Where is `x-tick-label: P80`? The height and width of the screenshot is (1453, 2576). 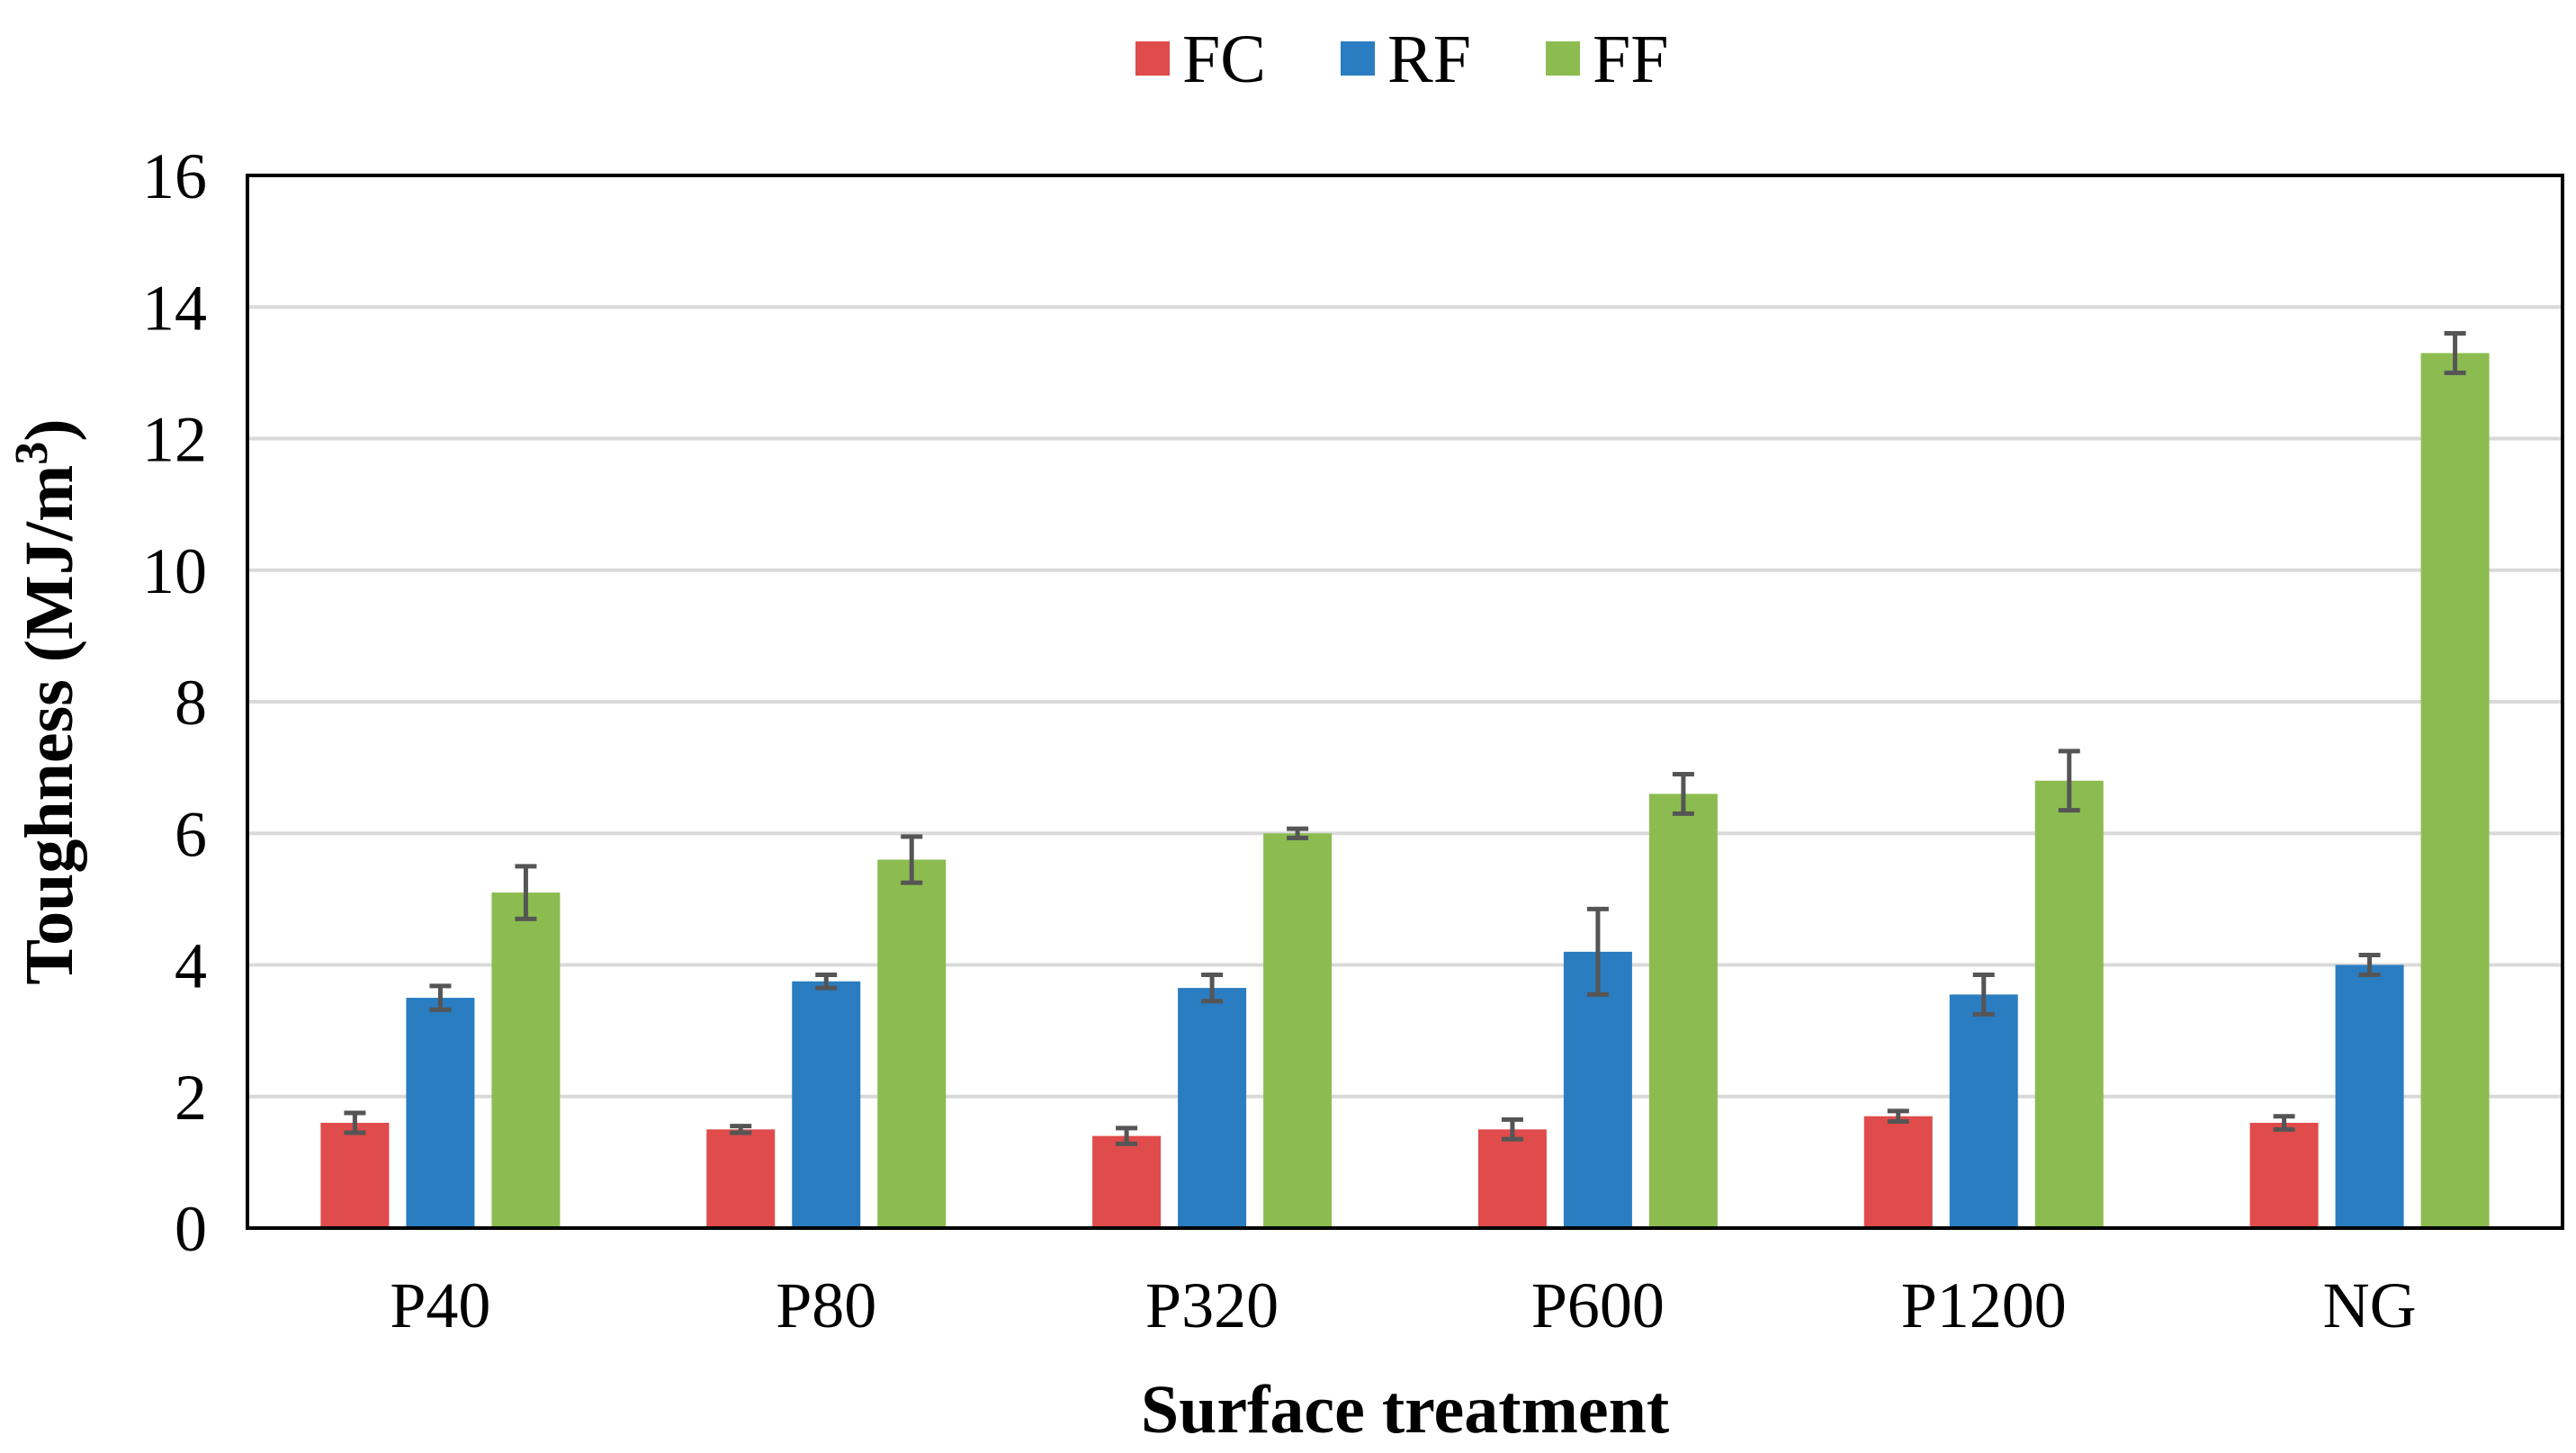 x-tick-label: P80 is located at coordinates (826, 1305).